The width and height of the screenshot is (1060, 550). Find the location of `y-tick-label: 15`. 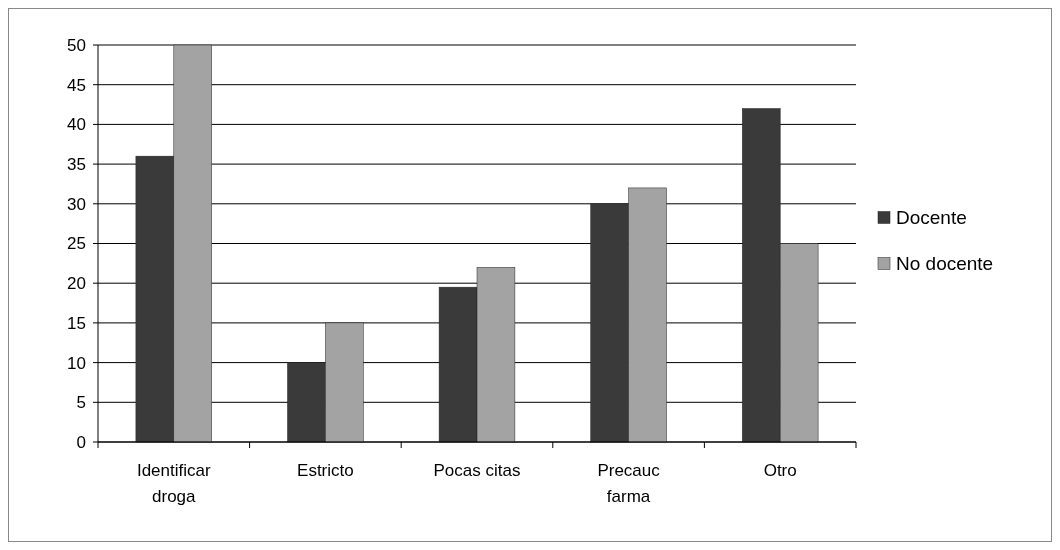

y-tick-label: 15 is located at coordinates (76, 323).